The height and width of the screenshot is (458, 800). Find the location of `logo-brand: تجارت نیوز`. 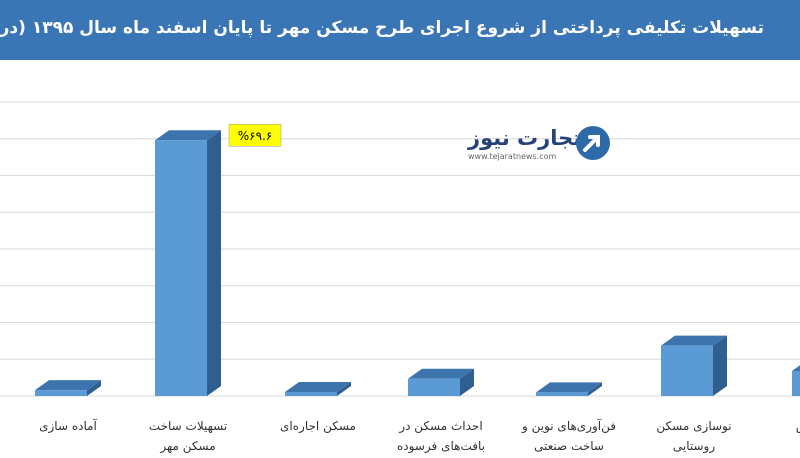

logo-brand: تجارت نیوز is located at coordinates (525, 138).